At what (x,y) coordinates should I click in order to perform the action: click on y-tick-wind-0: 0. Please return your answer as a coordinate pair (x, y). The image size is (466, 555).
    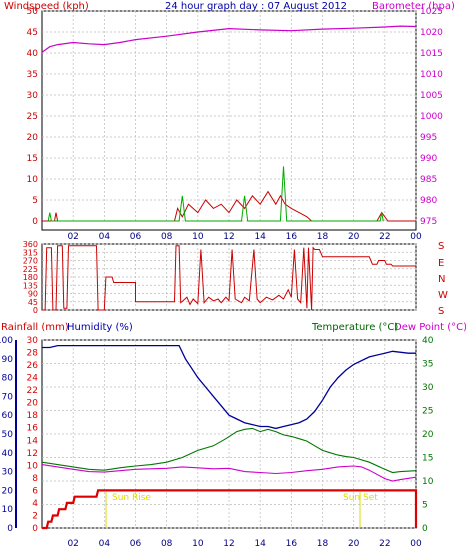
    Looking at the image, I should click on (35, 222).